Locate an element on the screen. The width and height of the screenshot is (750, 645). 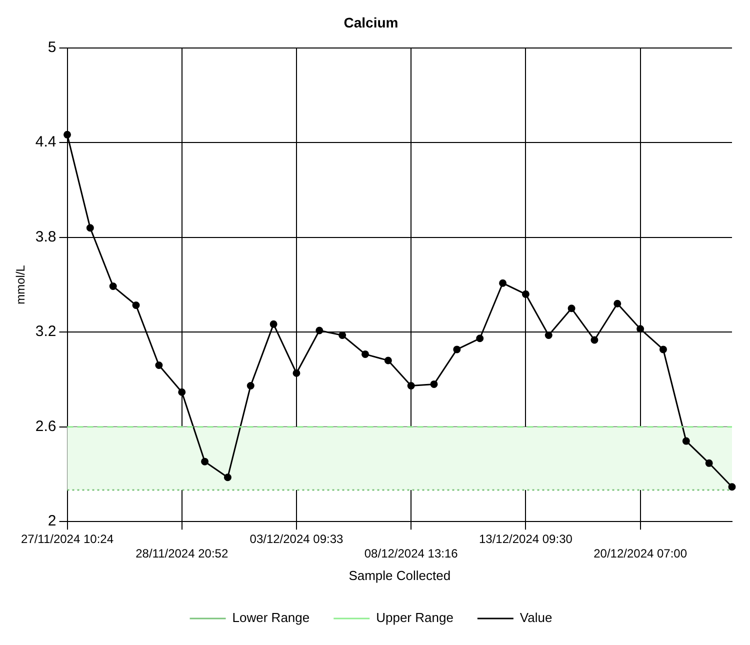
x-tick-label: 13/12/2024 09:30 is located at coordinates (525, 539).